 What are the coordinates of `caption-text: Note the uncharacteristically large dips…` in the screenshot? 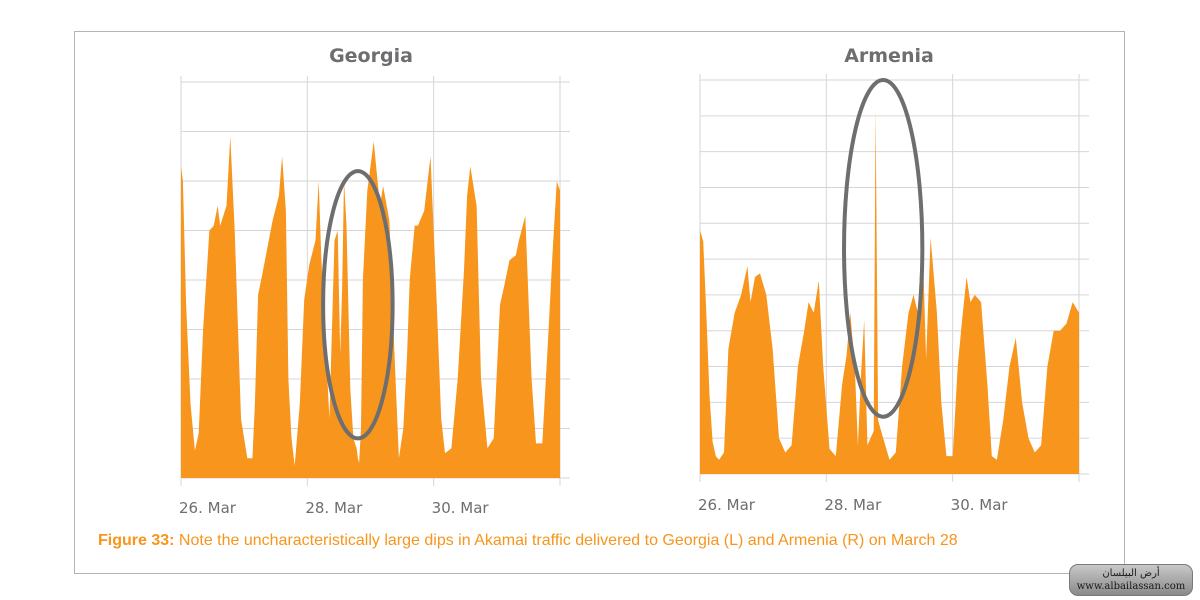 It's located at (568, 540).